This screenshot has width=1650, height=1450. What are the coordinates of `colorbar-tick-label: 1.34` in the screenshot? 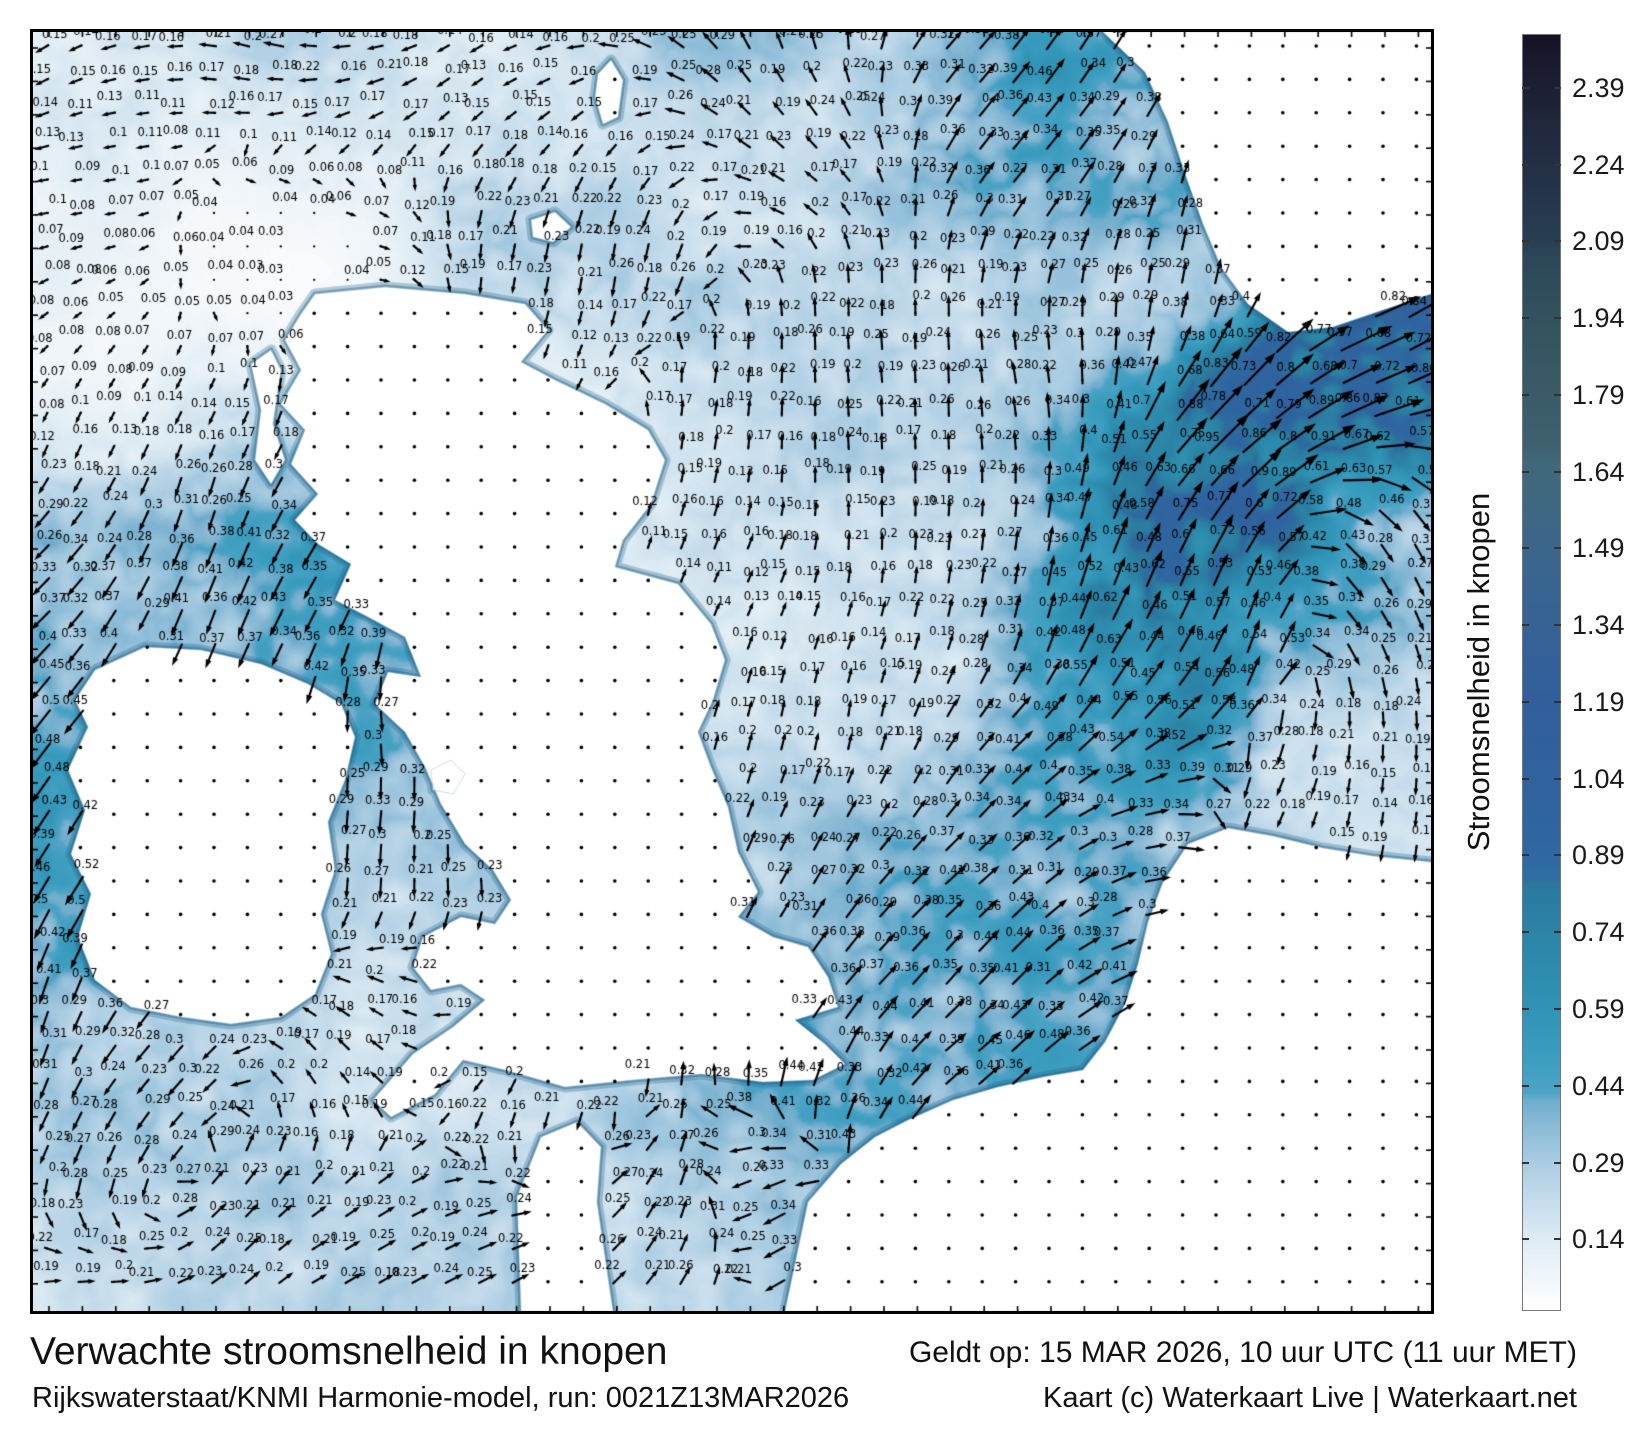 It's located at (1598, 625).